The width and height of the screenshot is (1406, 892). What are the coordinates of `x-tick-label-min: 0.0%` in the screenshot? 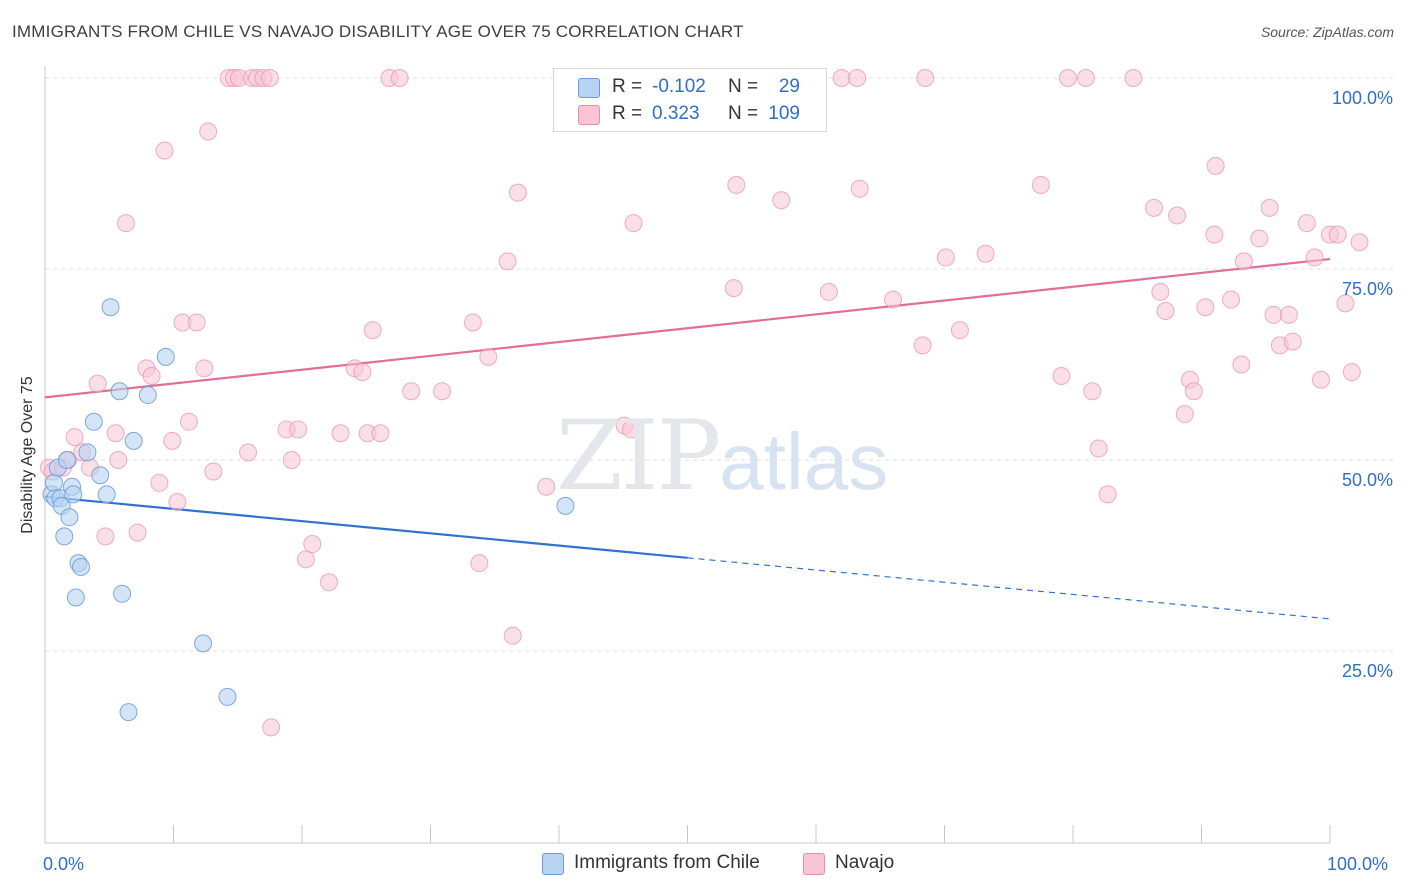 It's located at (64, 864).